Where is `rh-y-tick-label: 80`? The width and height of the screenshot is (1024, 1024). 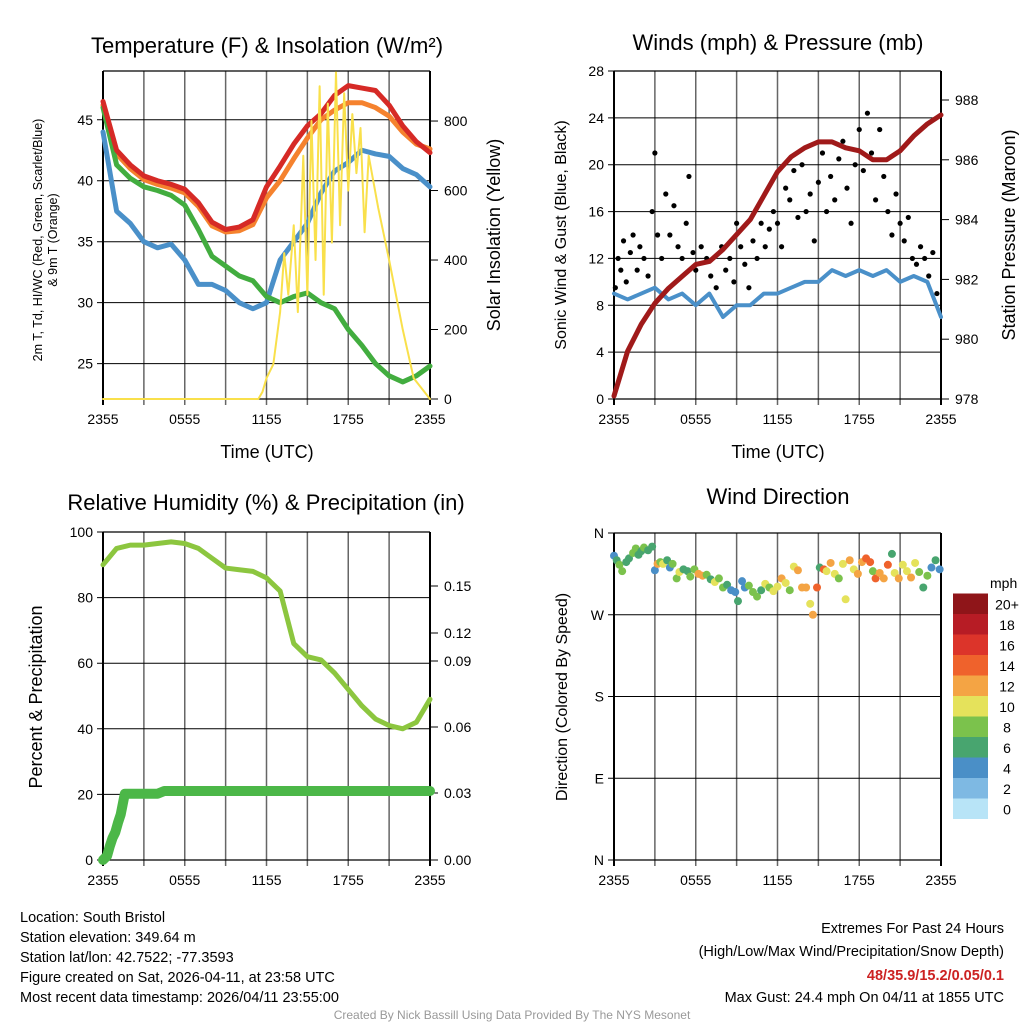
rh-y-tick-label: 80 is located at coordinates (85, 598).